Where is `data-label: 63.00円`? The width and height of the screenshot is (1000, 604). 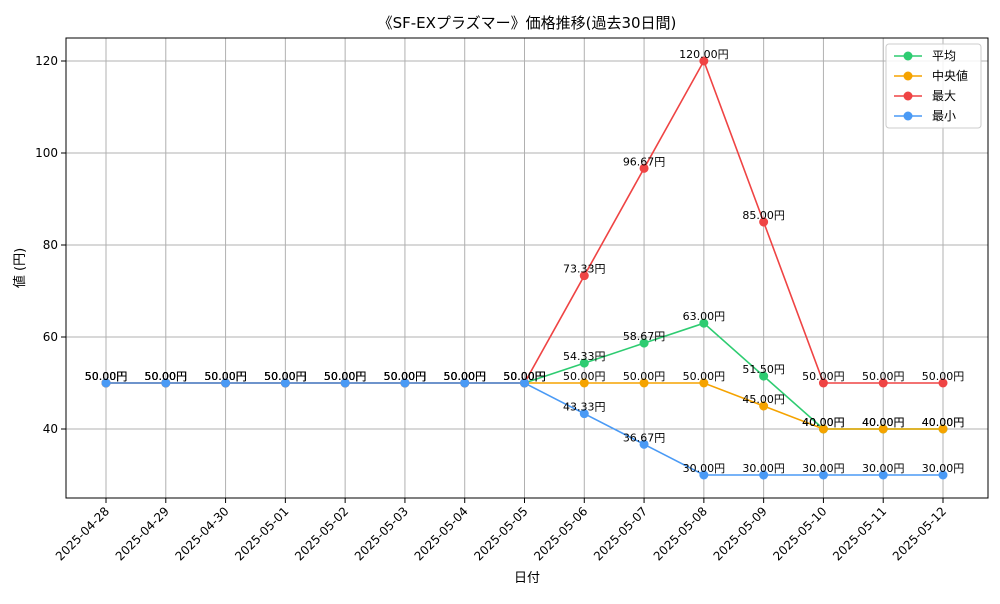 data-label: 63.00円 is located at coordinates (704, 316).